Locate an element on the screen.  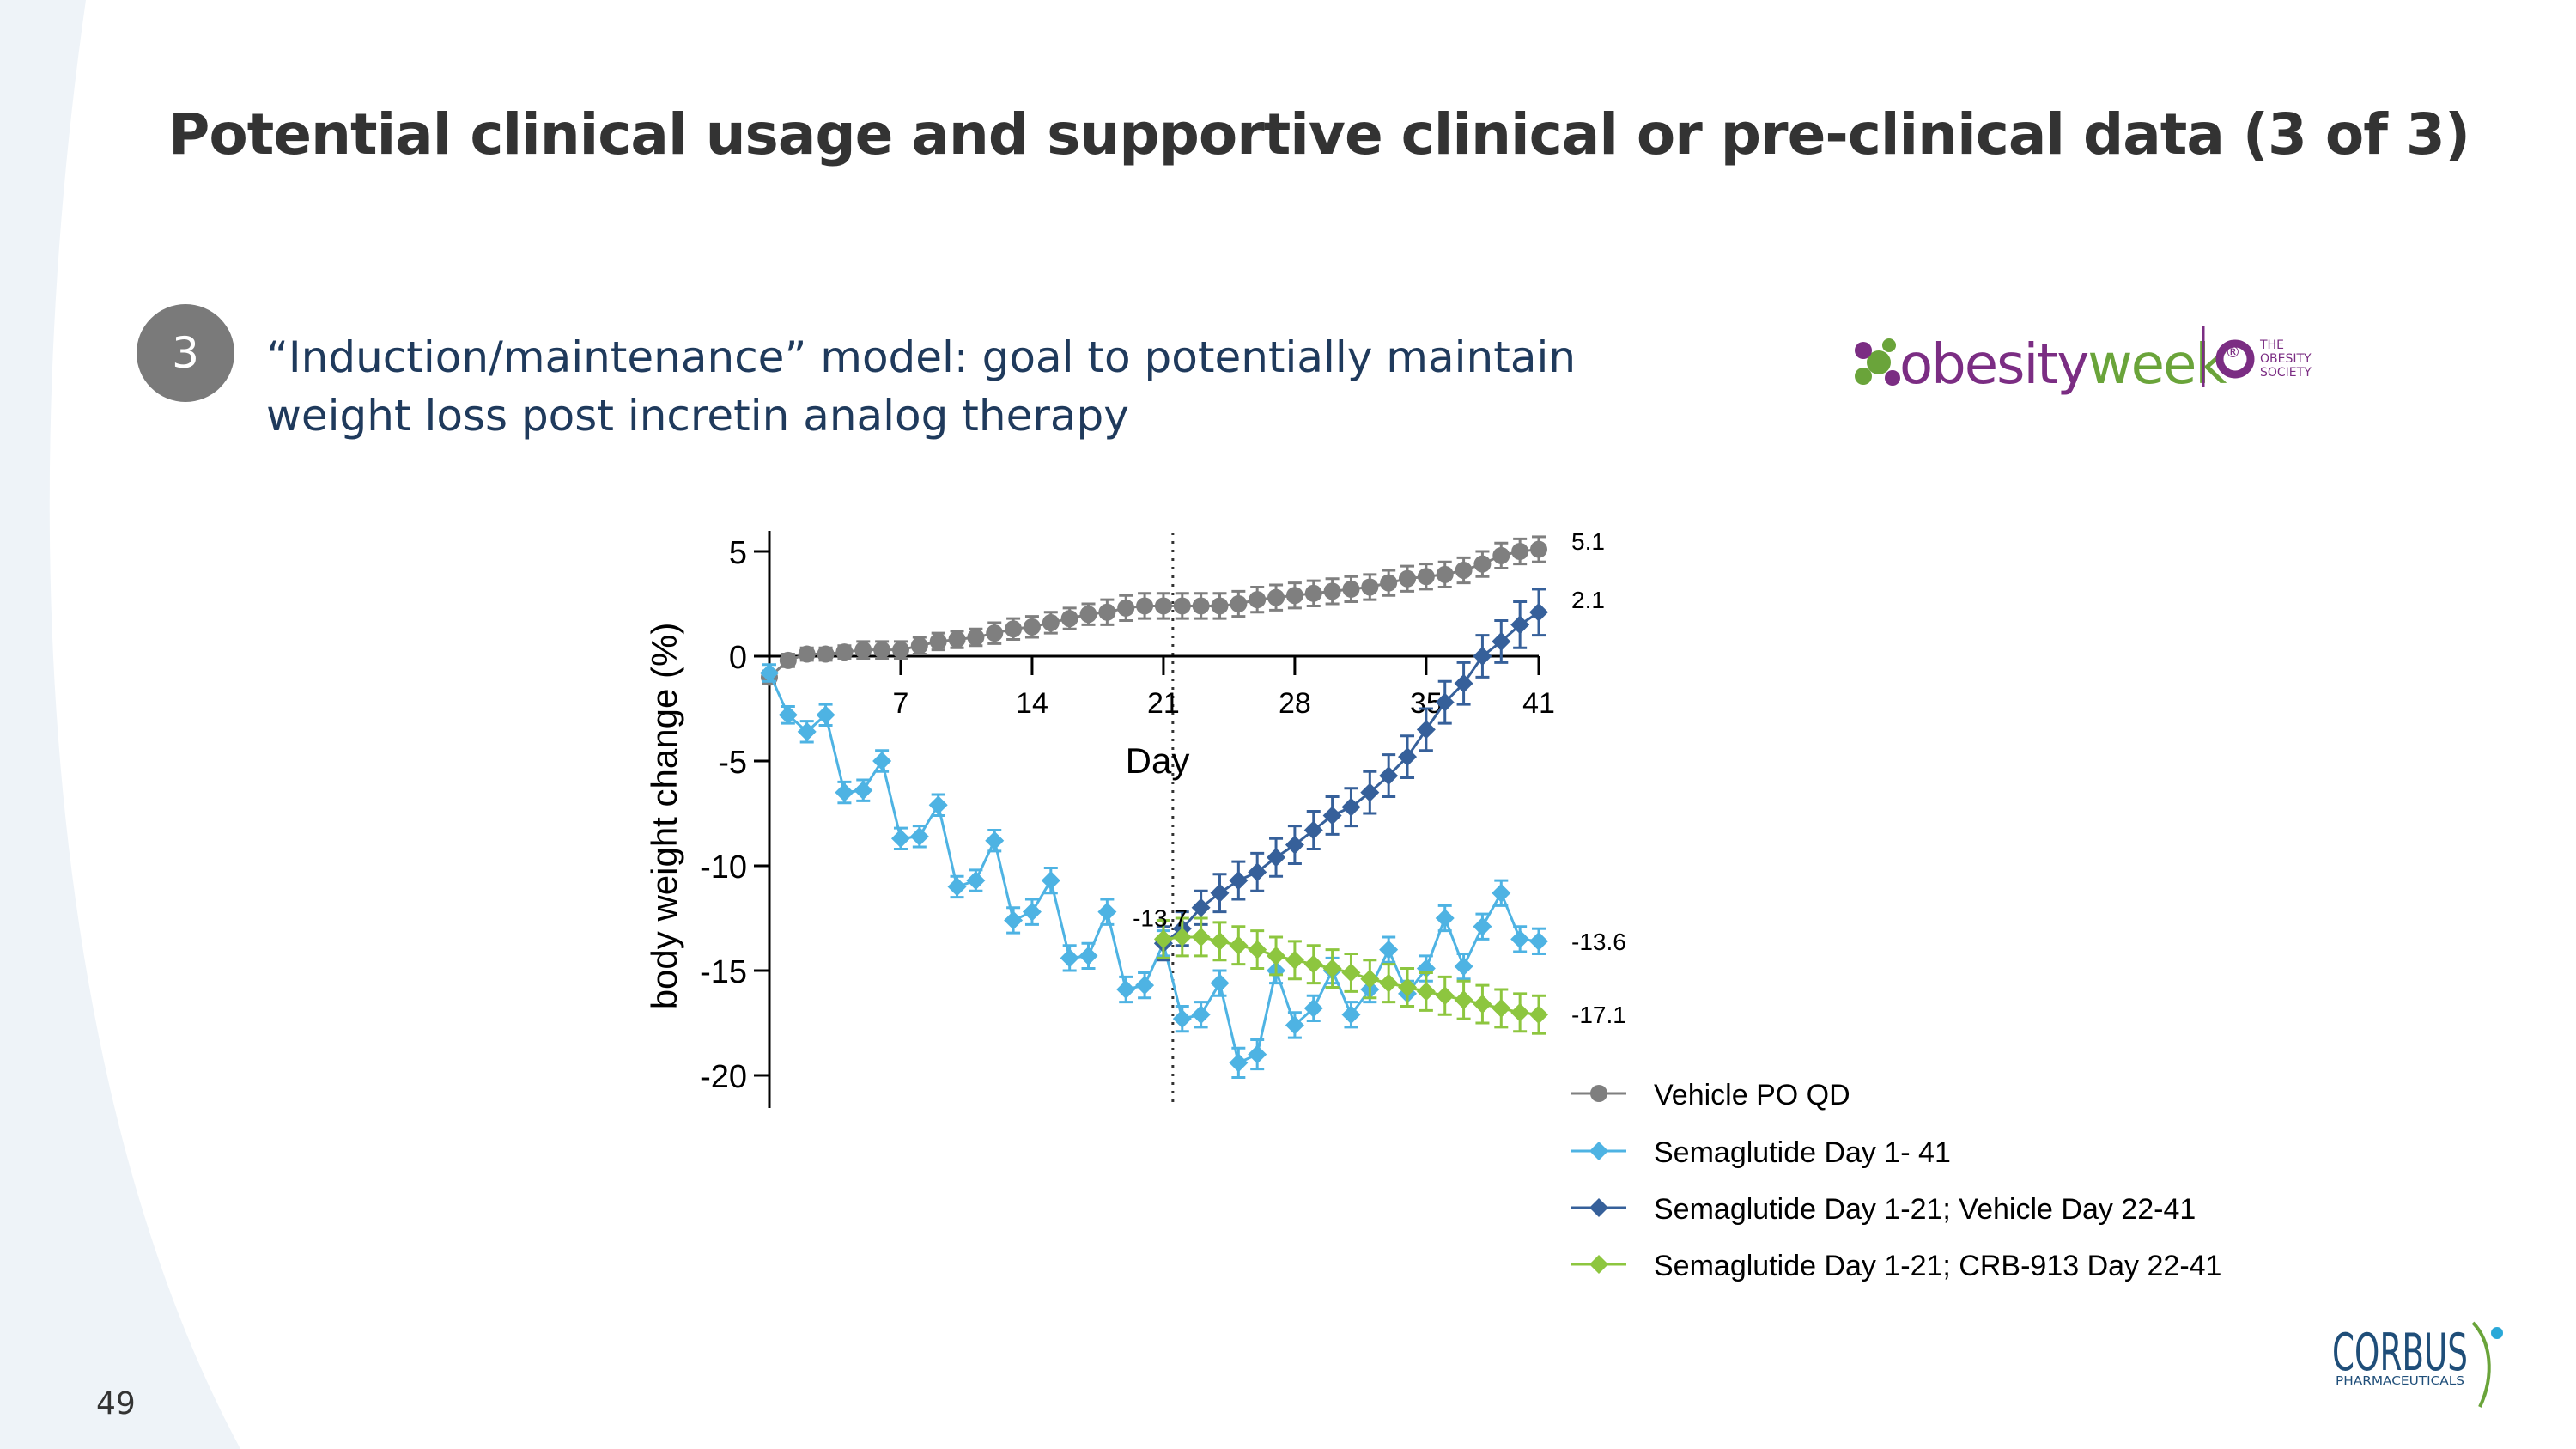
annotations-layer: 5.1 2.1 -13.6 -17.1 -13.7 is located at coordinates (1379, 778).